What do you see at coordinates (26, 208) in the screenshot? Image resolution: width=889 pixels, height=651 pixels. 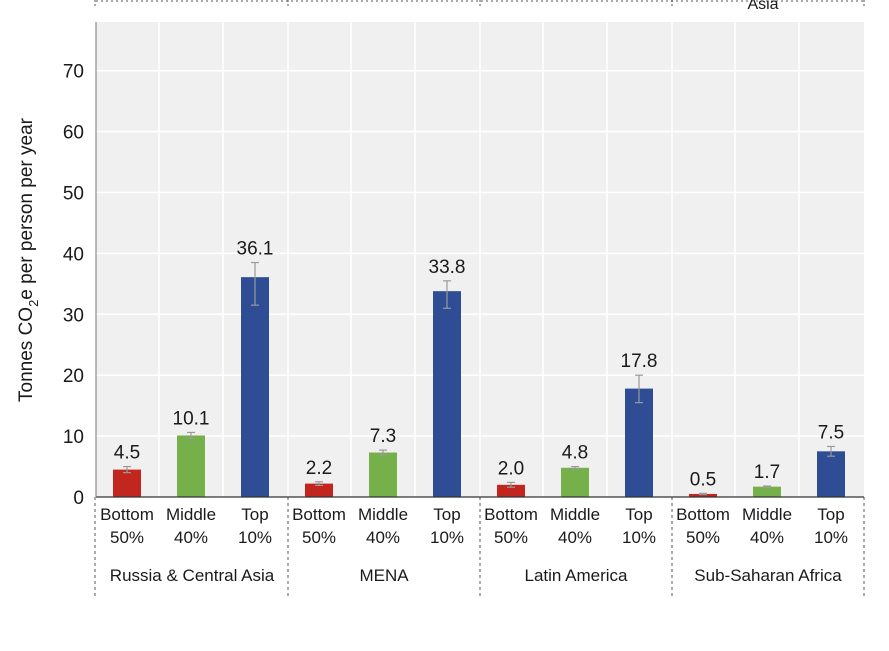 I see `y-axis-label-part: e per person per year` at bounding box center [26, 208].